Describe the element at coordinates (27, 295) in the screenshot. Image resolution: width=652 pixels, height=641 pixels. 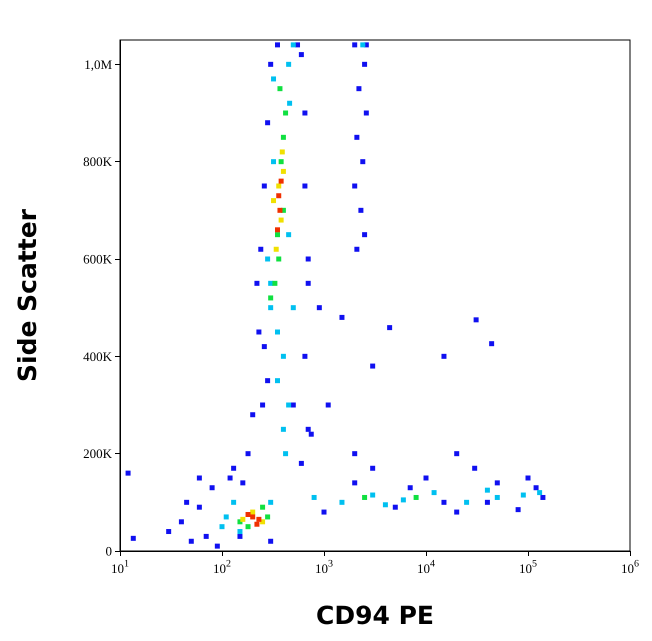
I see `y-axis-title: Side Scatter` at that location.